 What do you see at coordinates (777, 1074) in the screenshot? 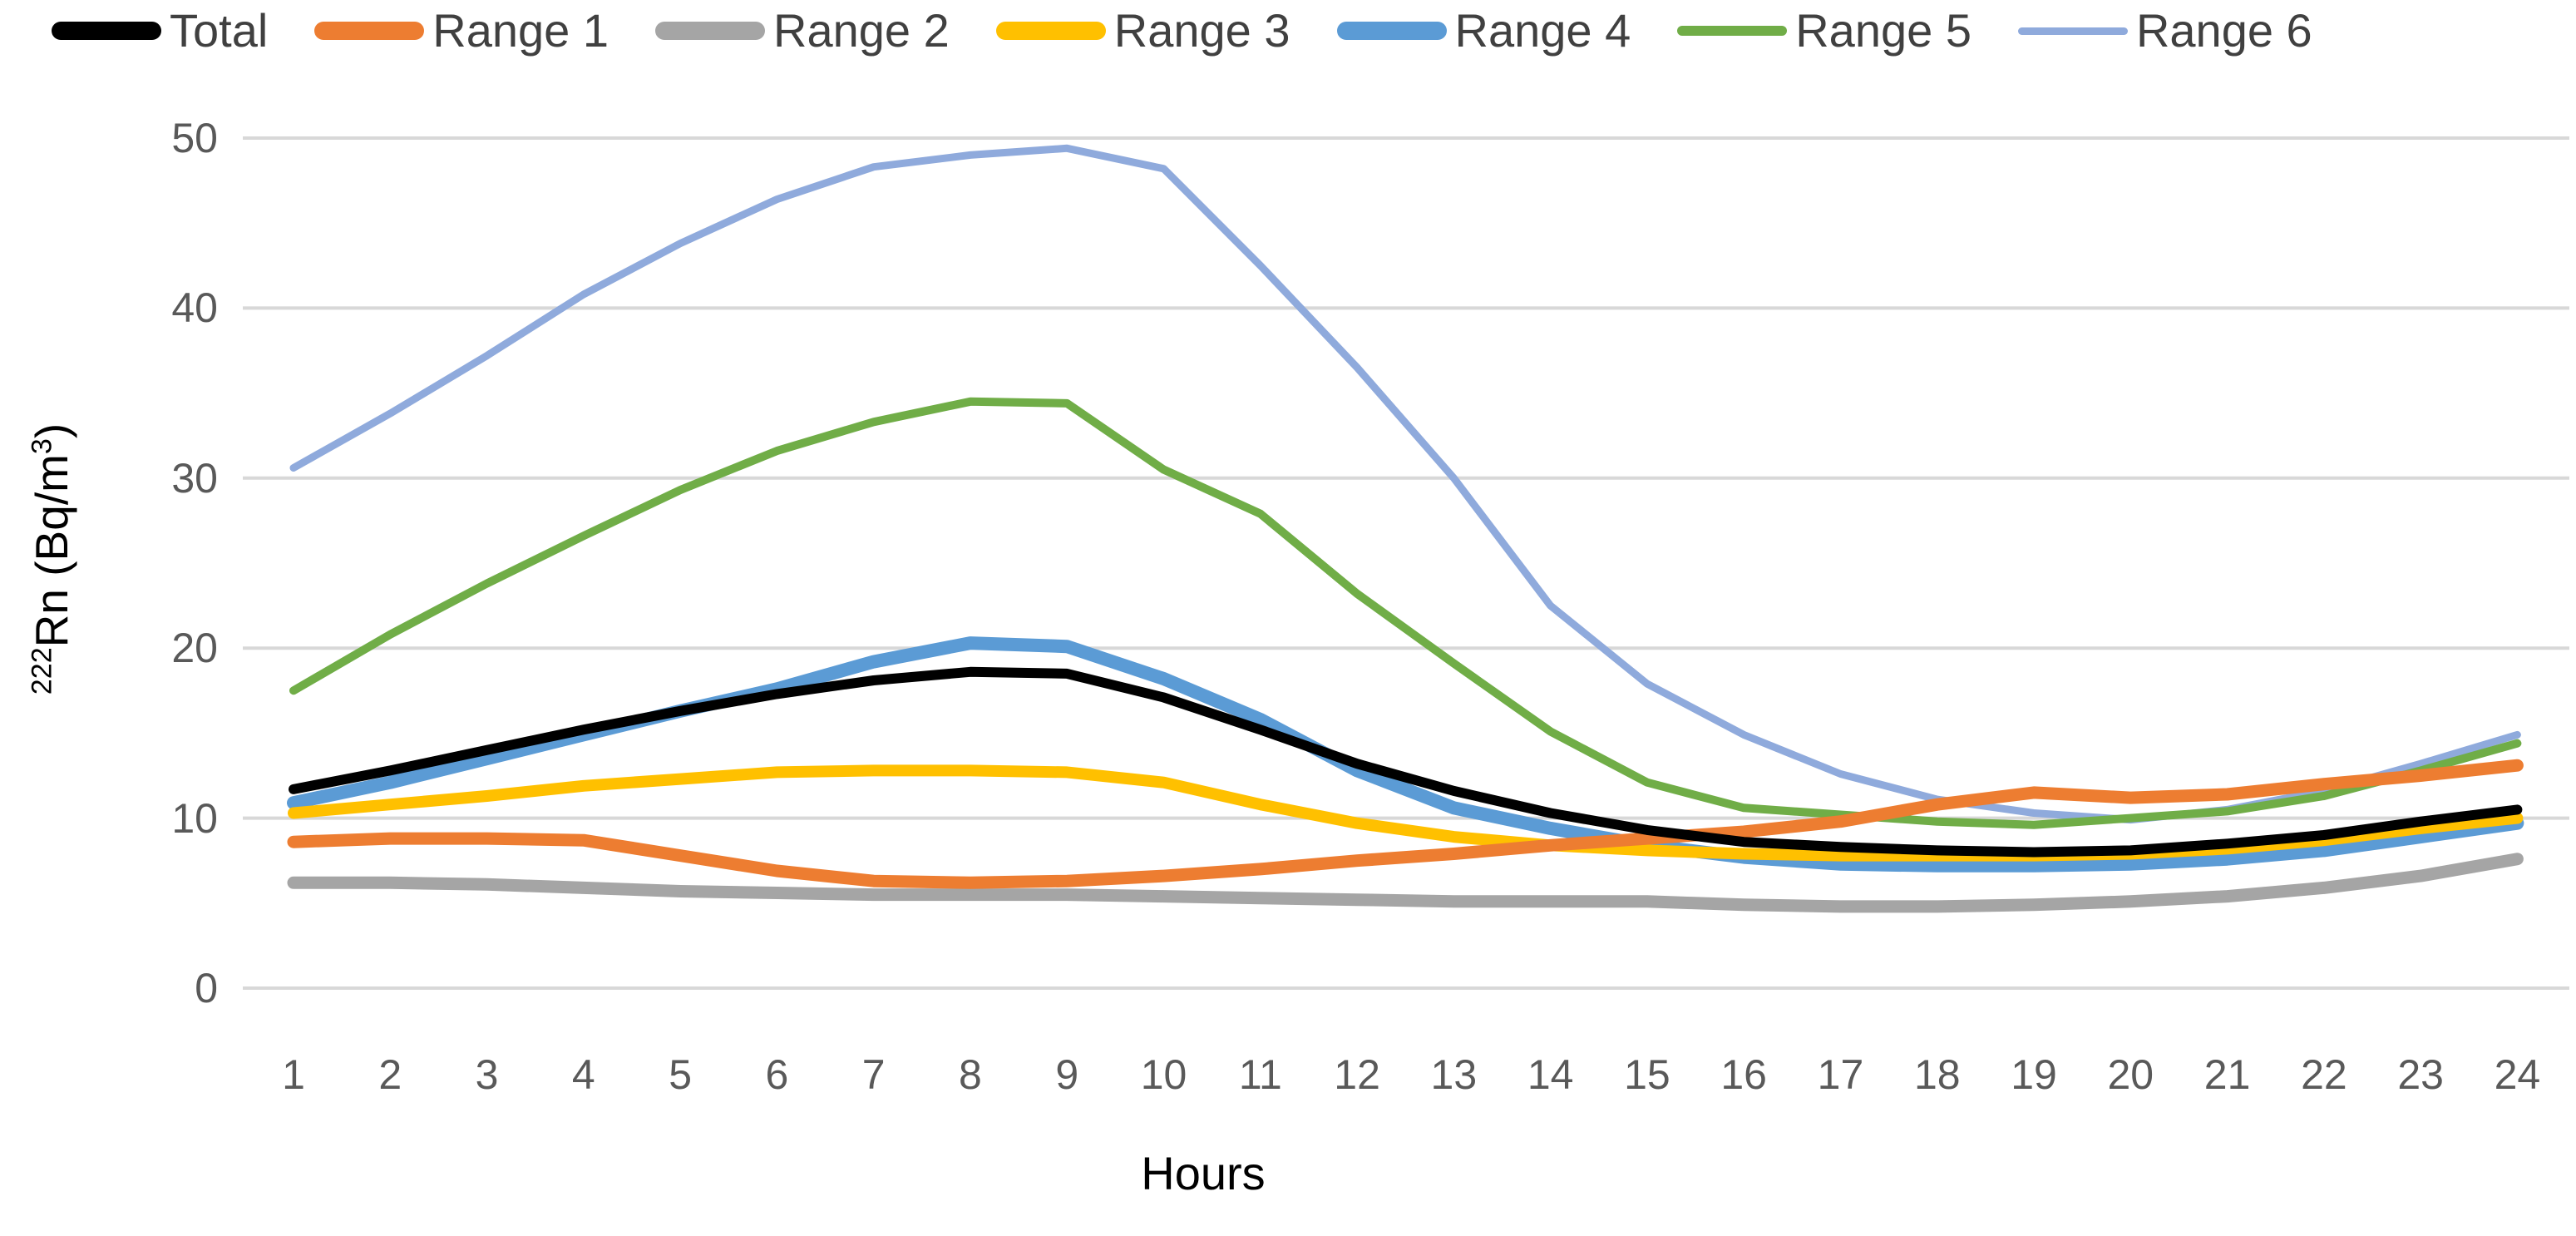
I see `x-tick-label-6: 6` at bounding box center [777, 1074].